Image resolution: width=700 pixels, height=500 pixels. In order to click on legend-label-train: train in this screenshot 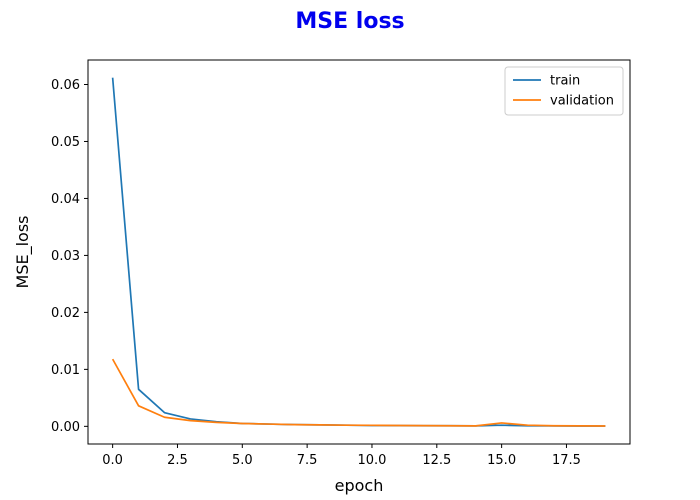, I will do `click(565, 81)`.